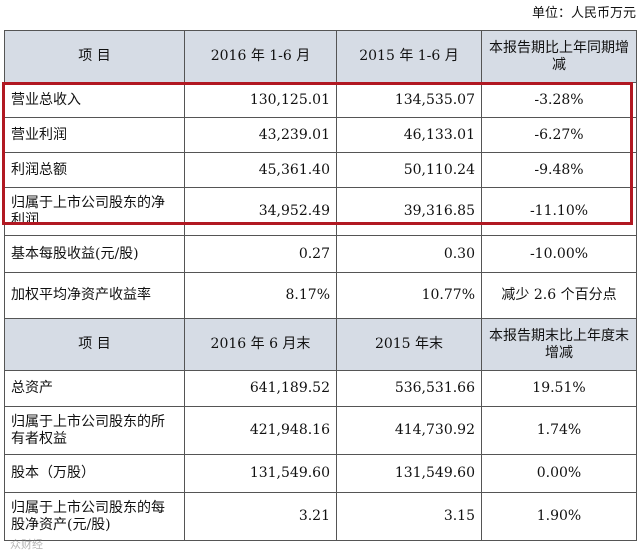  Describe the element at coordinates (559, 473) in the screenshot. I see `change-value: 0.00%` at that location.